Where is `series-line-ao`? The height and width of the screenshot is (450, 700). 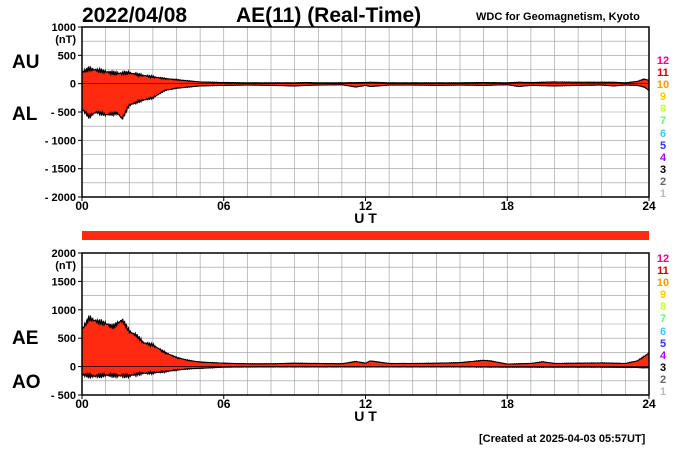
series-line-ao is located at coordinates (365, 373).